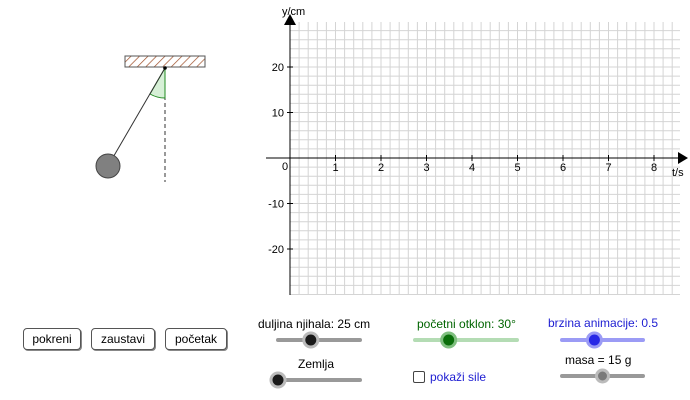 The height and width of the screenshot is (400, 690). I want to click on pendulum-string, so click(136, 117).